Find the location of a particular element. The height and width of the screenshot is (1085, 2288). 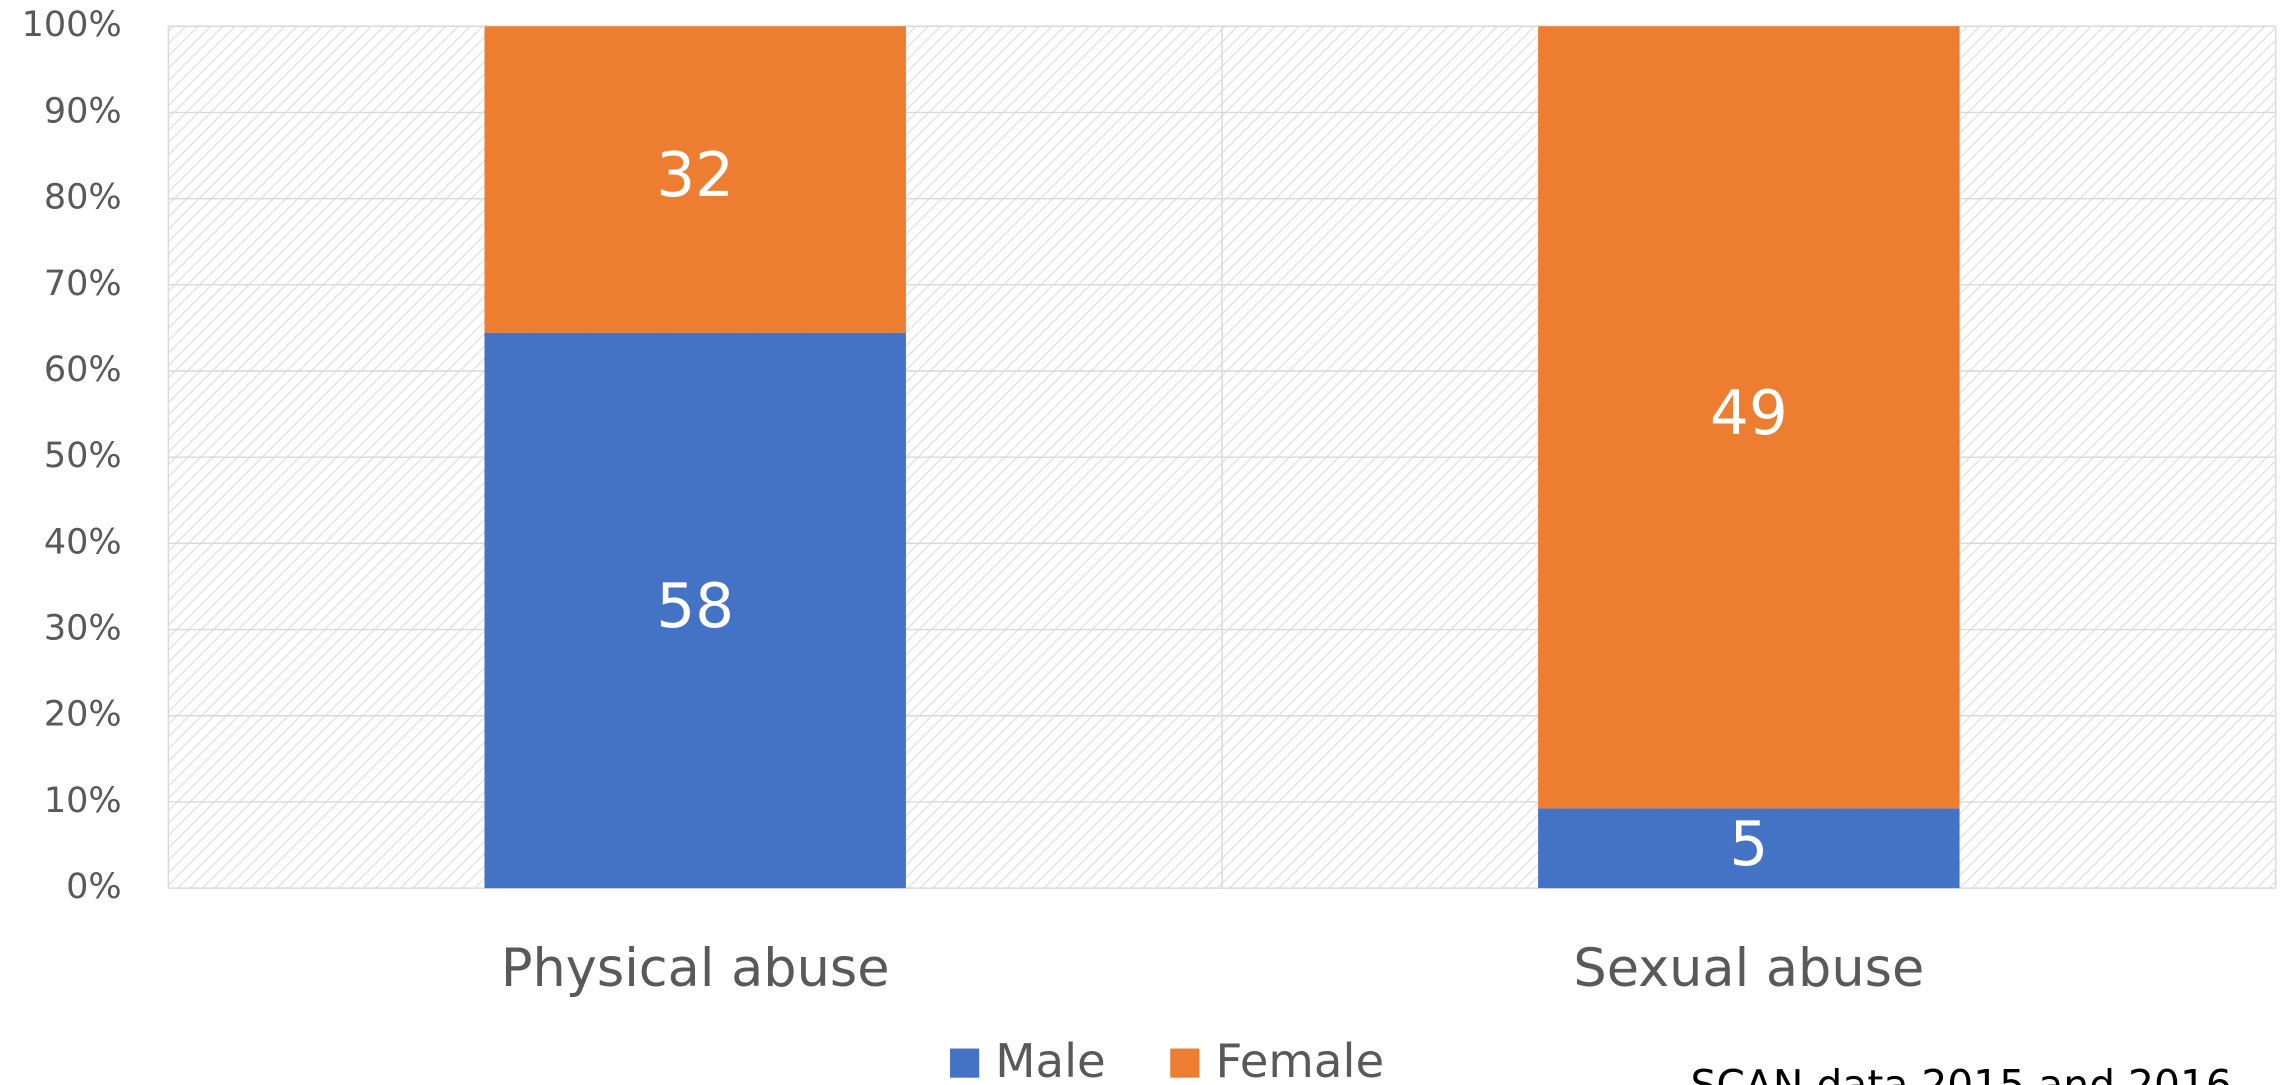

y-tick-label: 50% is located at coordinates (83, 456).